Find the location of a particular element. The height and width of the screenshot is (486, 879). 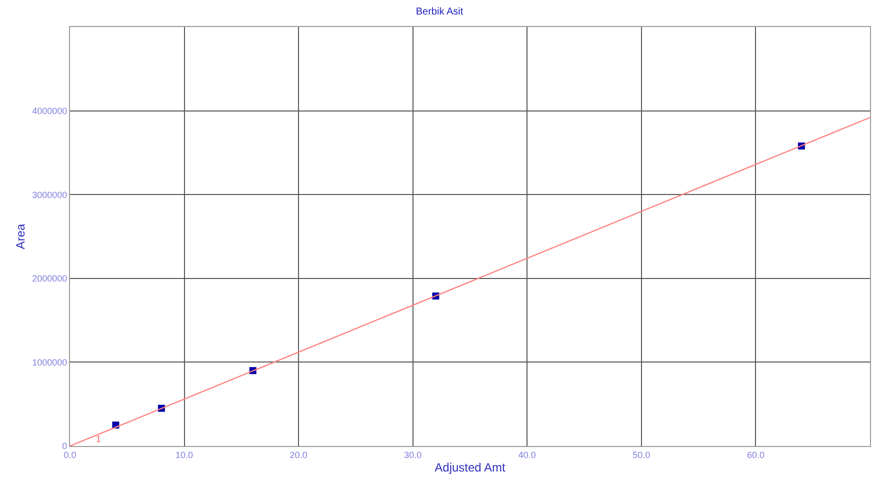

y-tick-label: 2000000 is located at coordinates (50, 279).